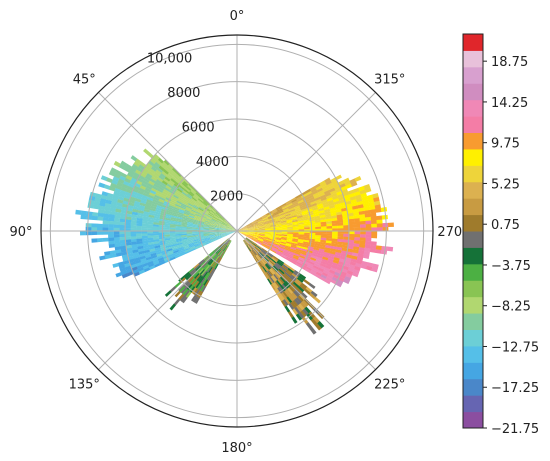  What do you see at coordinates (306, 162) in the screenshot?
I see `azimuth-spoke` at bounding box center [306, 162].